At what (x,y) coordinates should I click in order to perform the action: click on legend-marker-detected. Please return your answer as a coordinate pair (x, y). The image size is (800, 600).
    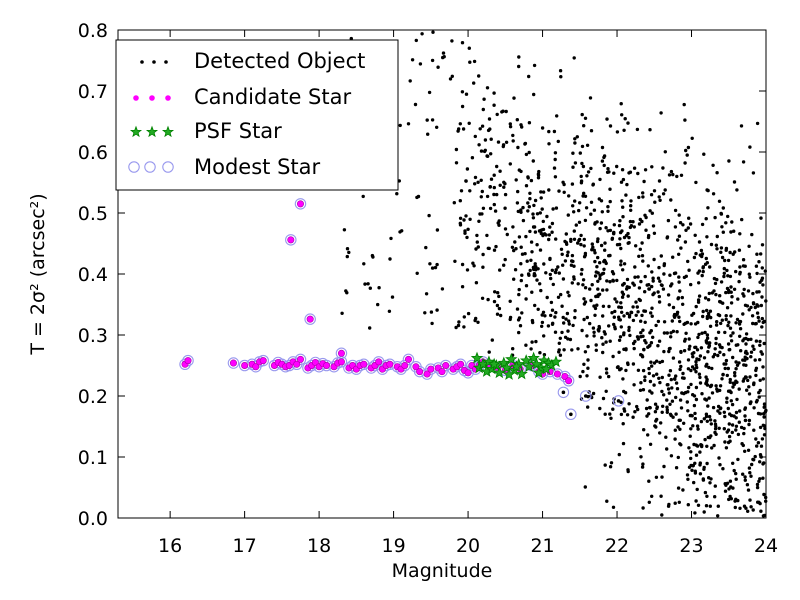
    Looking at the image, I should click on (142, 62).